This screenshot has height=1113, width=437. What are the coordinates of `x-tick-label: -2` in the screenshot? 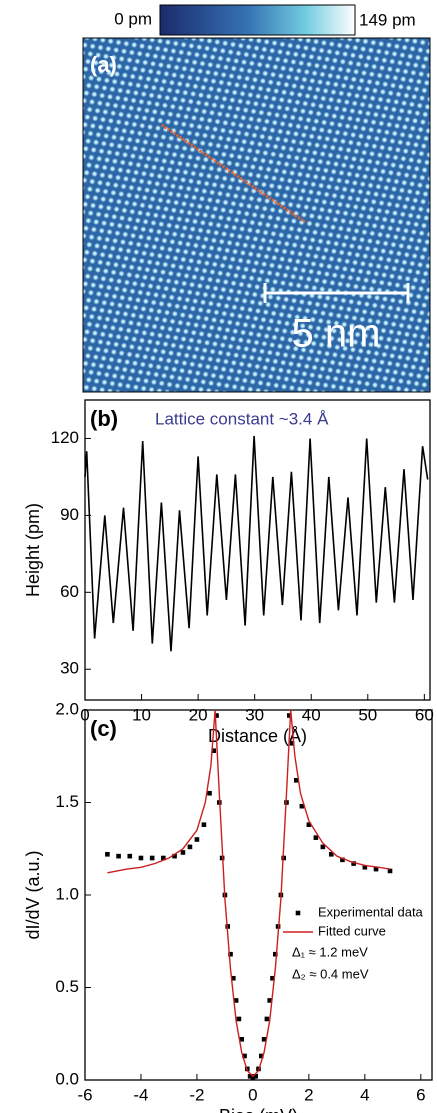 It's located at (196, 1094).